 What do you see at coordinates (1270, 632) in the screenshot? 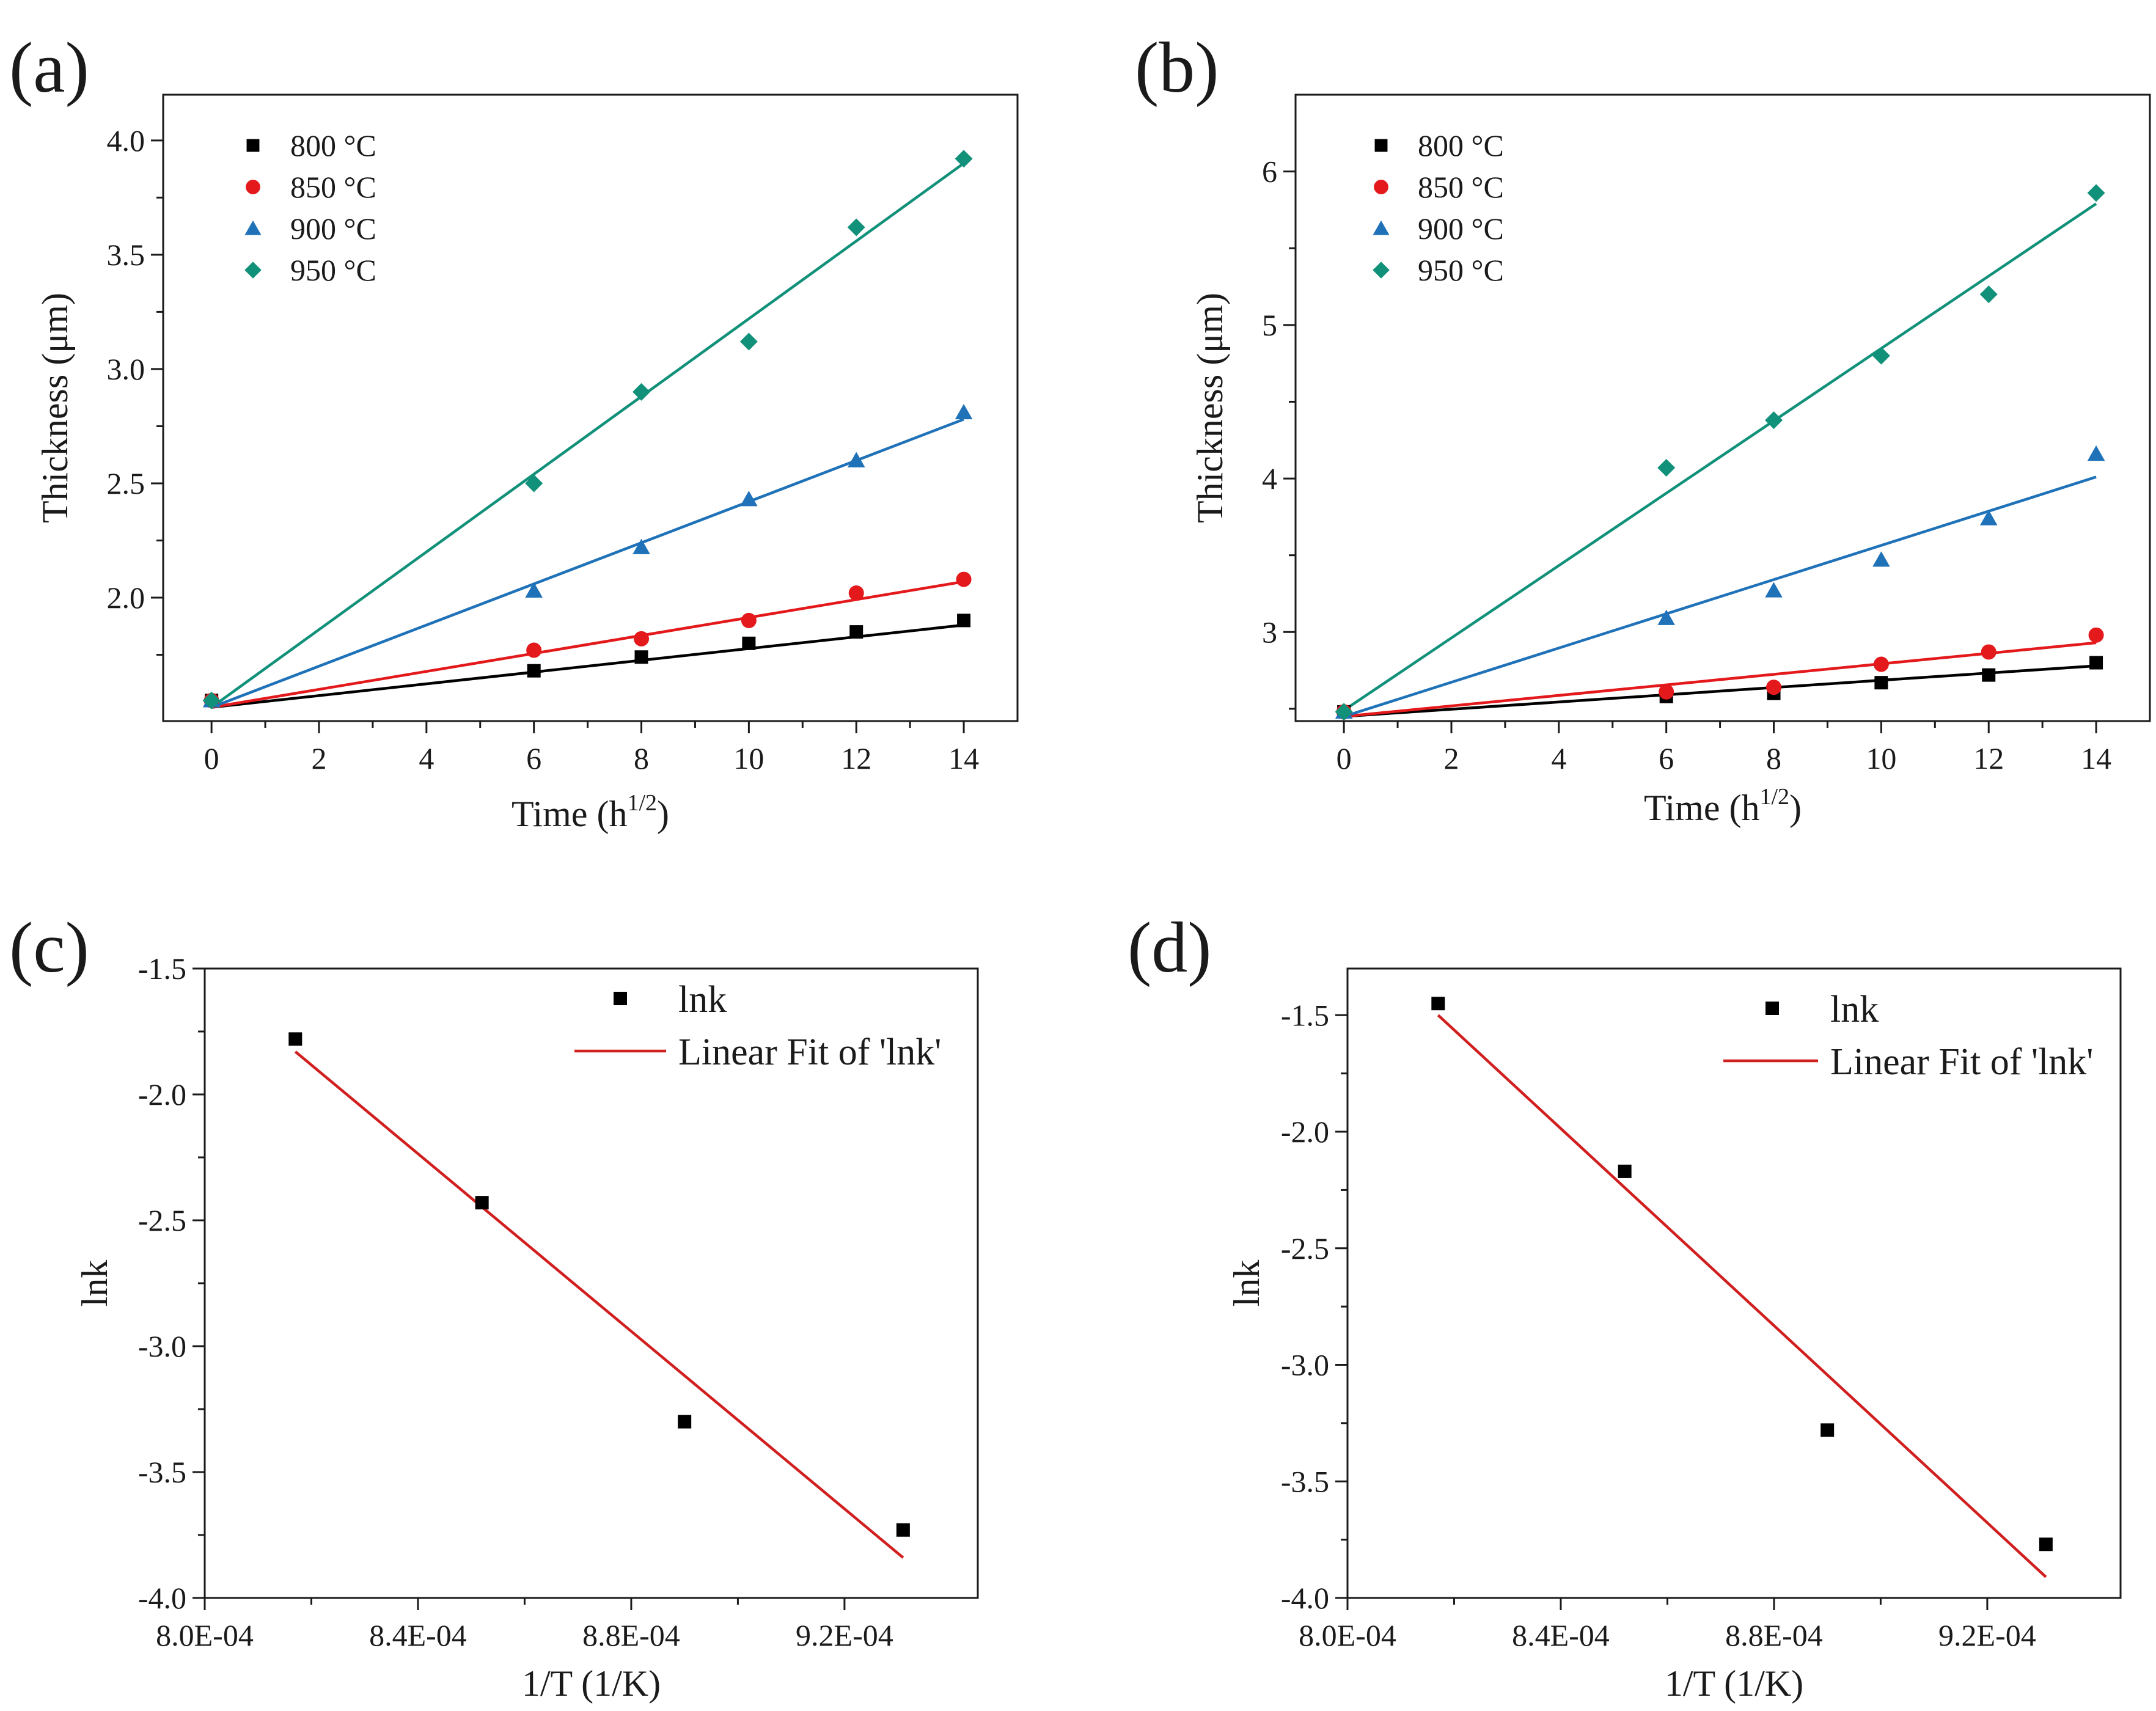
I see `y-tick-label: 3` at bounding box center [1270, 632].